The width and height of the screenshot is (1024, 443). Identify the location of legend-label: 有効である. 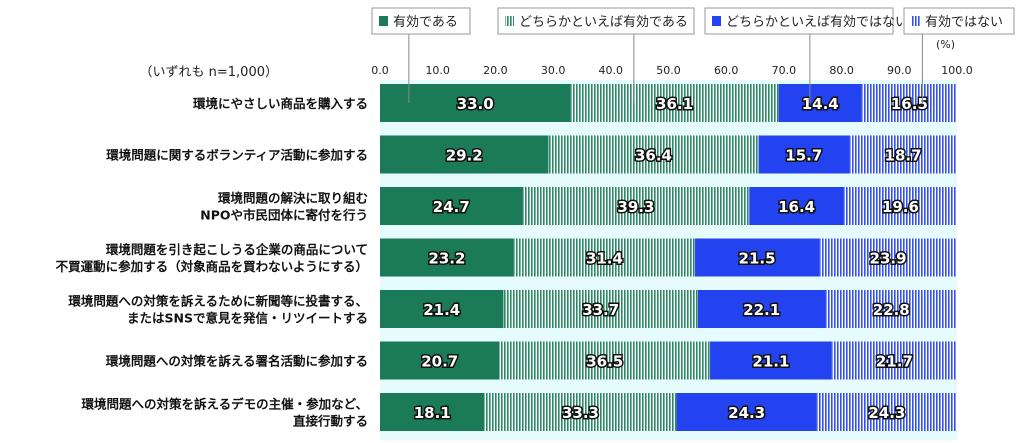
(425, 22).